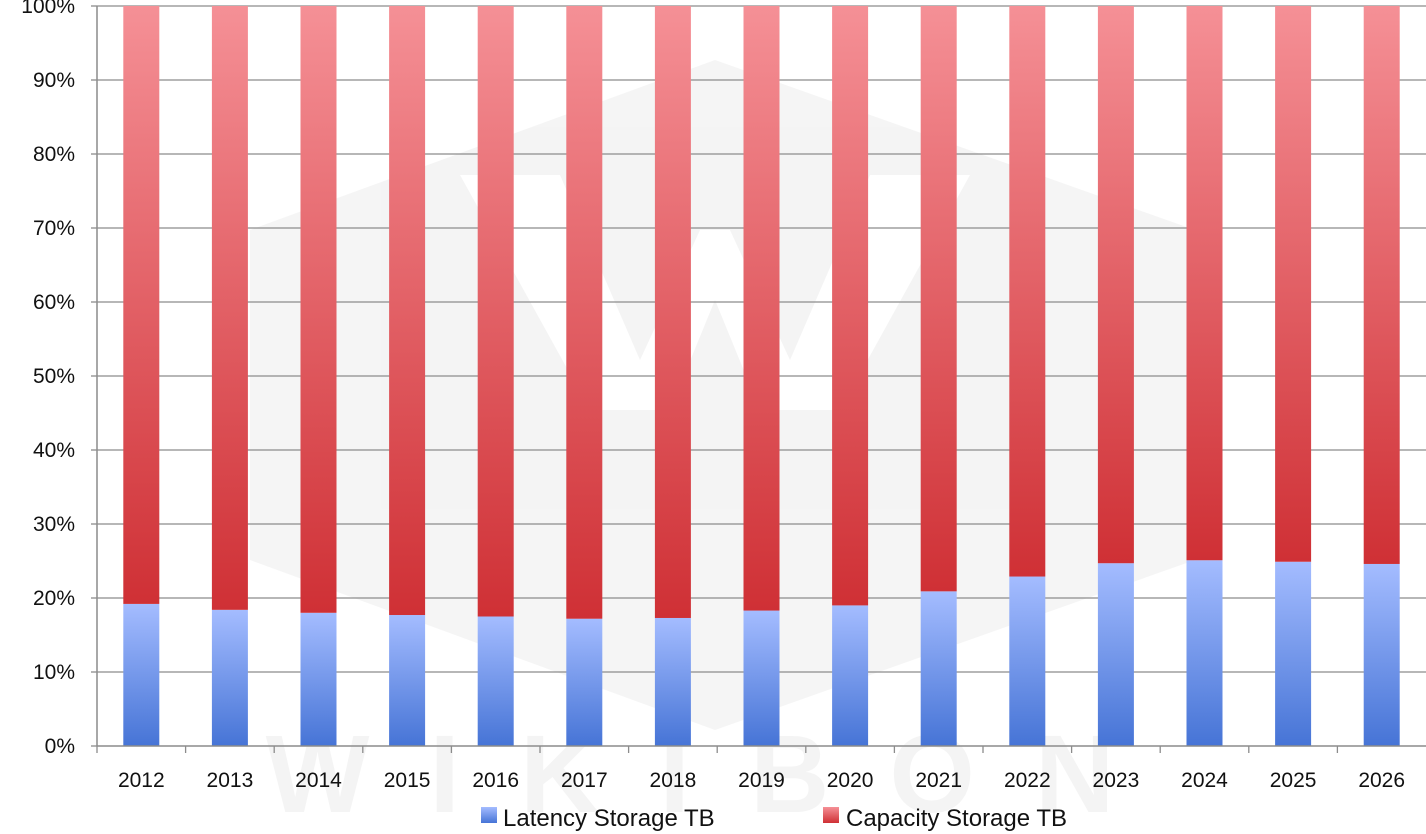 This screenshot has width=1426, height=834. Describe the element at coordinates (584, 780) in the screenshot. I see `x-tick-label: 2017` at that location.